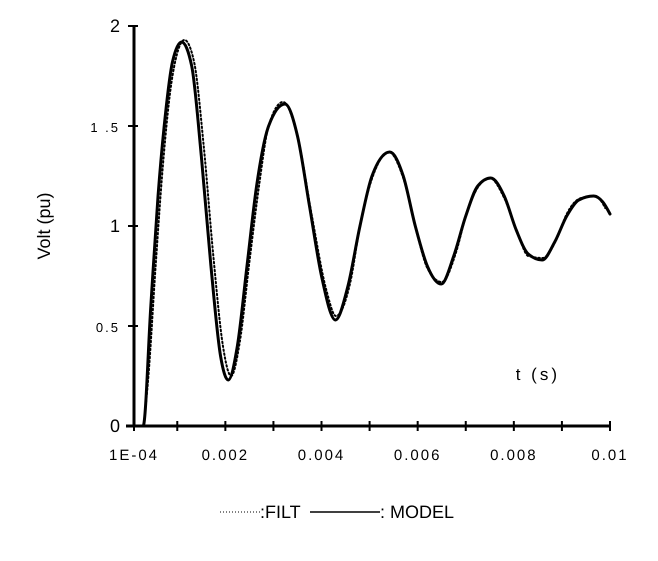 The height and width of the screenshot is (561, 658). I want to click on y-tick-label: 1, so click(115, 226).